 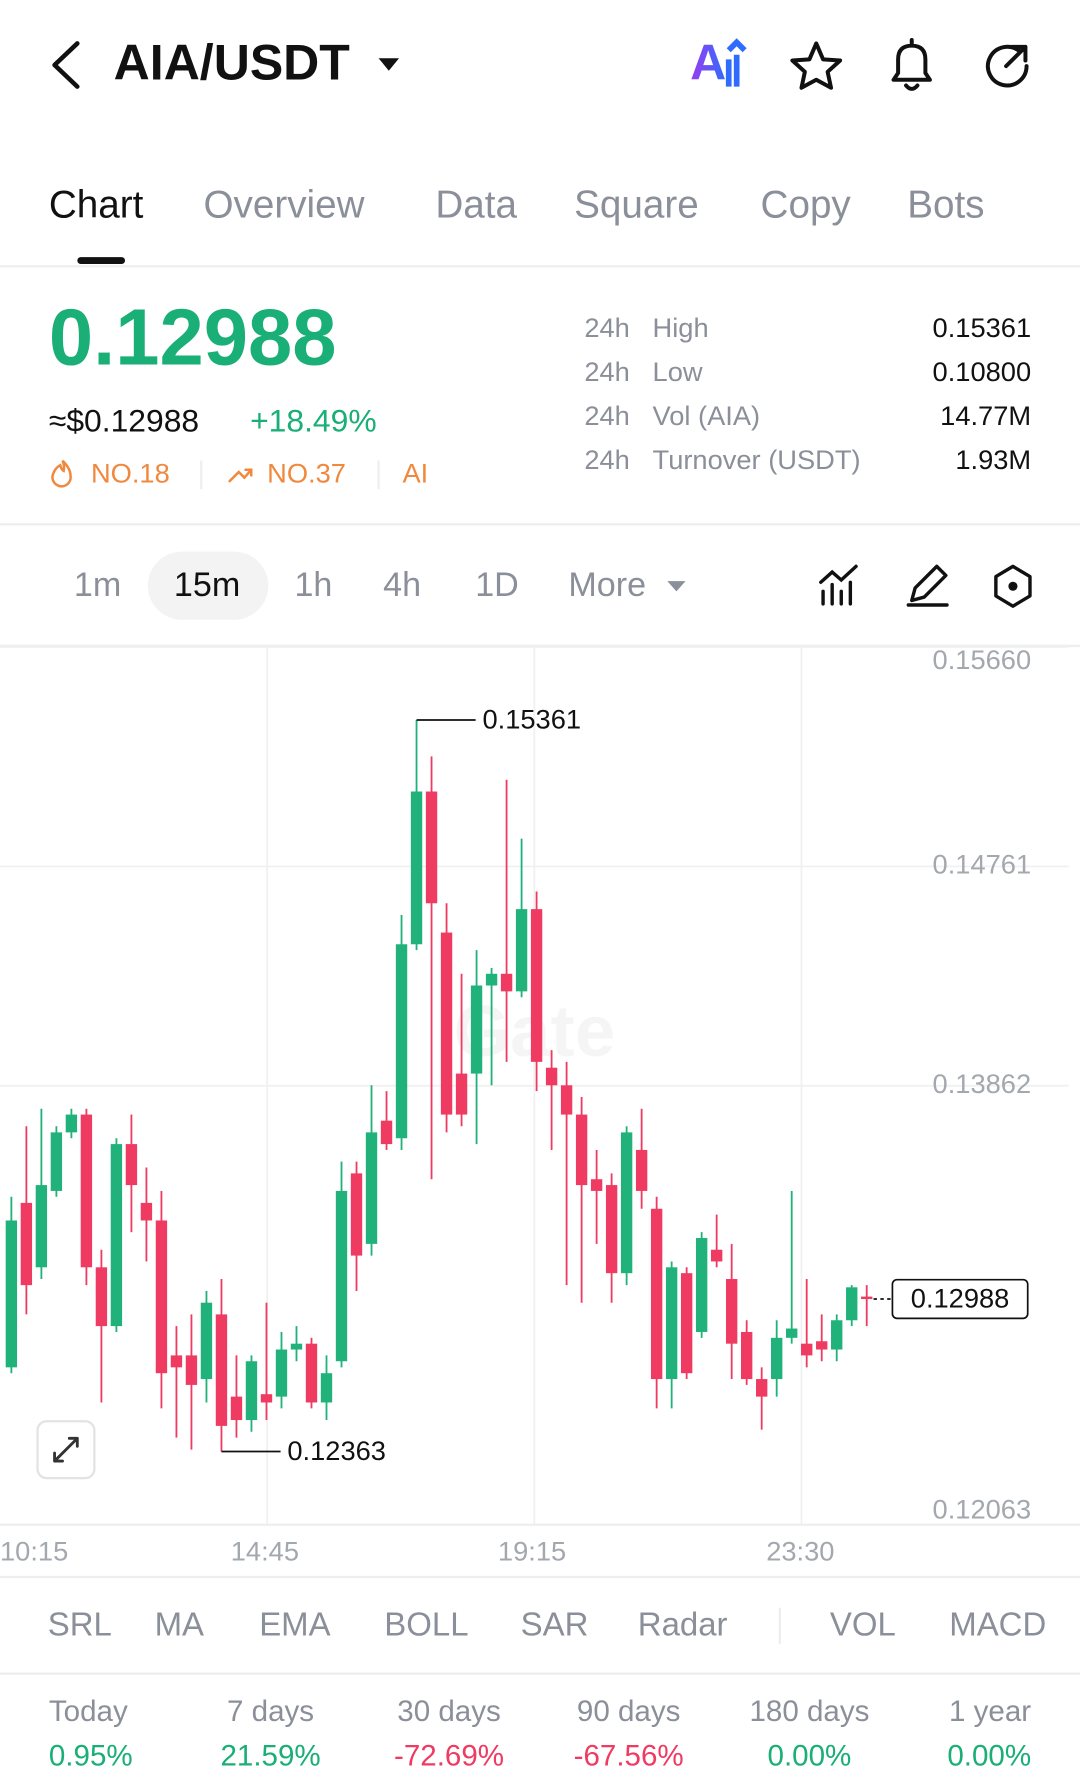 I want to click on interval: 15m, so click(x=207, y=585).